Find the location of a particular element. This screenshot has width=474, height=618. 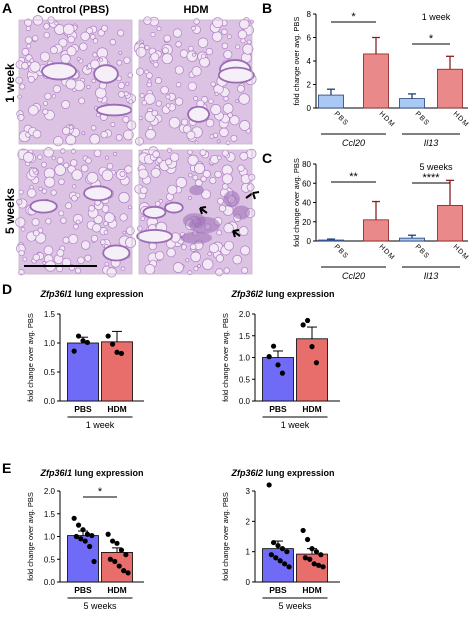

histology-row-label-1week: 1 week is located at coordinates (10, 83).